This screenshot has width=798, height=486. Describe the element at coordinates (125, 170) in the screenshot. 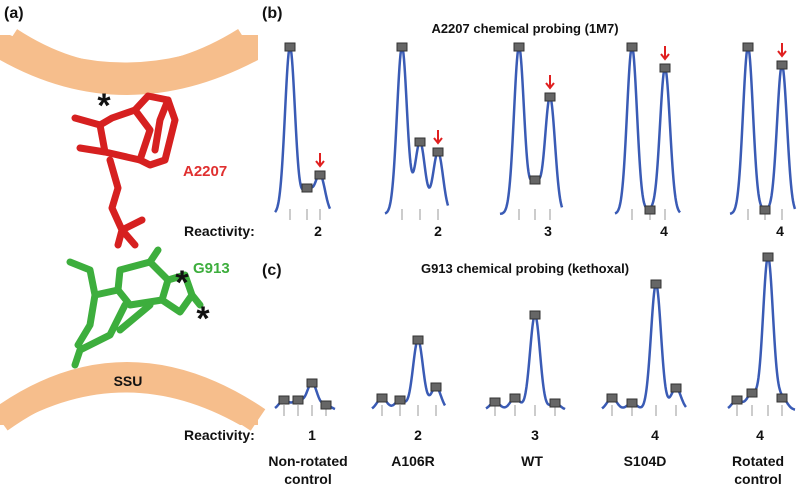

I see `a2207-model` at that location.